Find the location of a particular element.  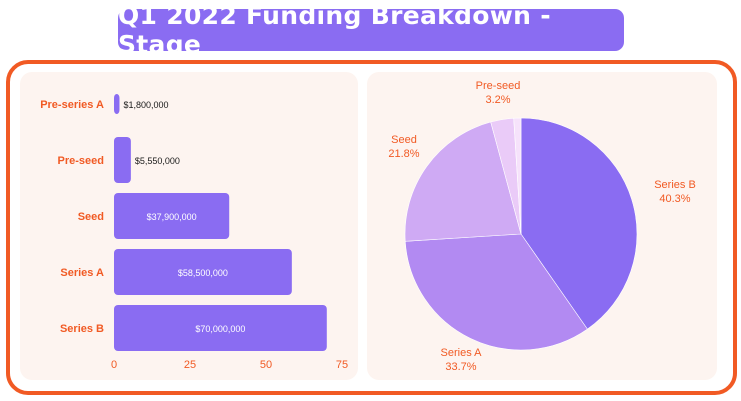

slice-percent-label: 21.8% is located at coordinates (403, 154).